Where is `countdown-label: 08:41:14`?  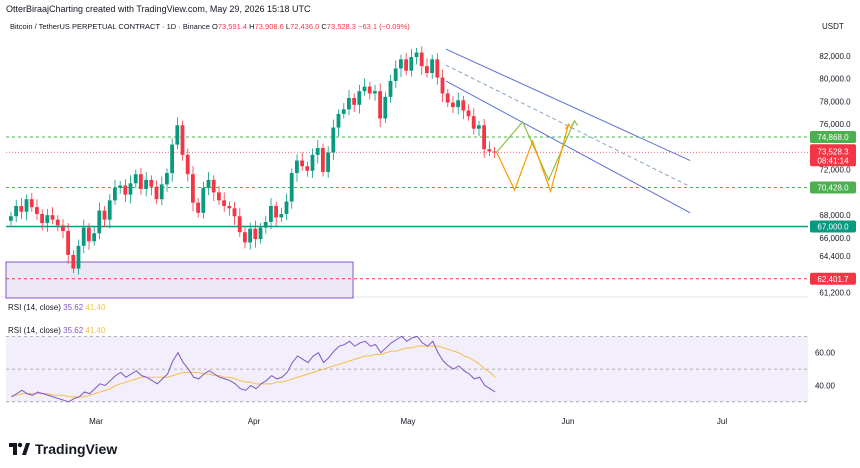
countdown-label: 08:41:14 is located at coordinates (833, 160).